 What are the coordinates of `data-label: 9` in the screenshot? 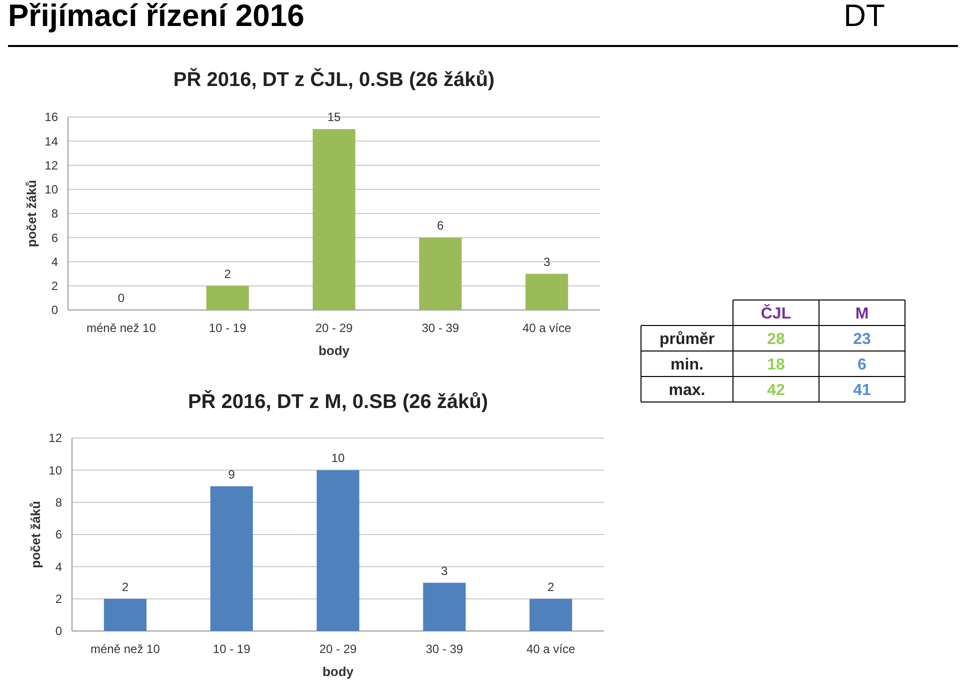 It's located at (232, 474).